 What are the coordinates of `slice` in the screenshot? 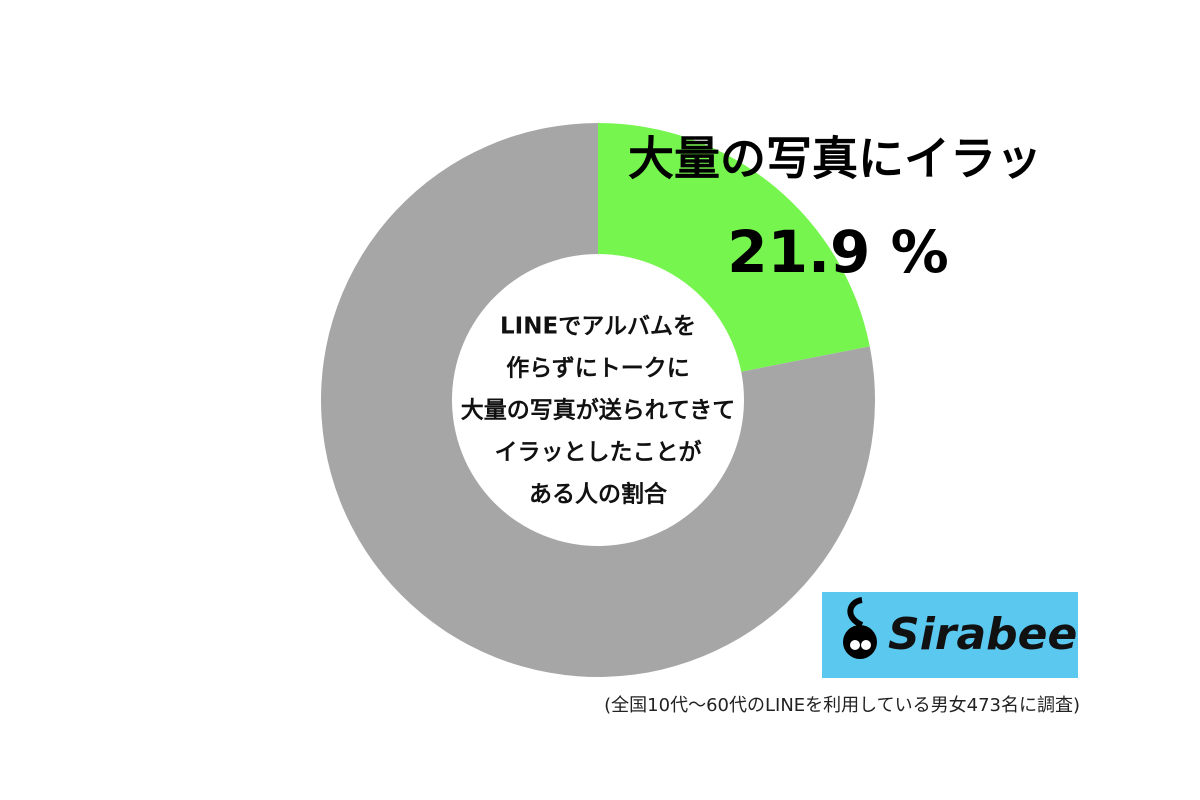 It's located at (734, 247).